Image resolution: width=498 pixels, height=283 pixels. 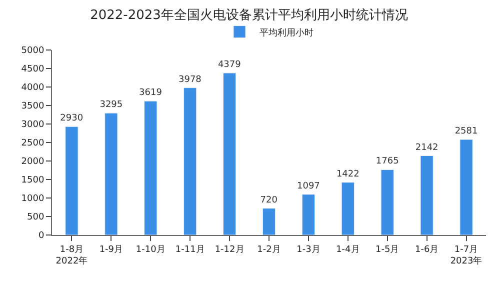 I want to click on data-label: 1097, so click(x=308, y=186).